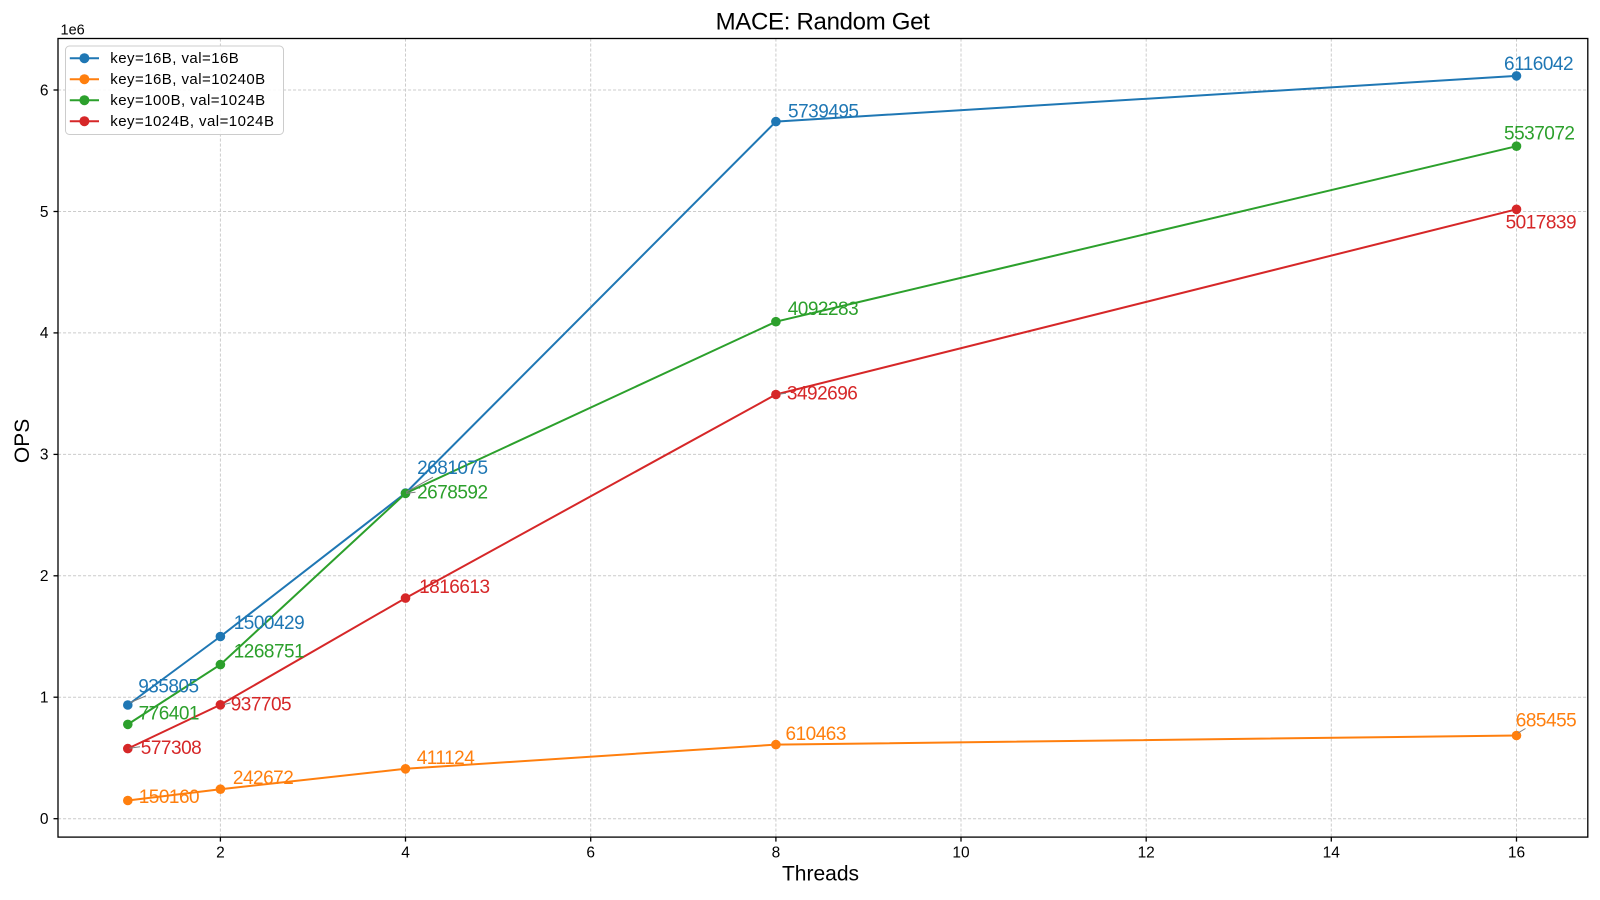 The width and height of the screenshot is (1600, 900). Describe the element at coordinates (820, 874) in the screenshot. I see `svg-text: Threads` at that location.